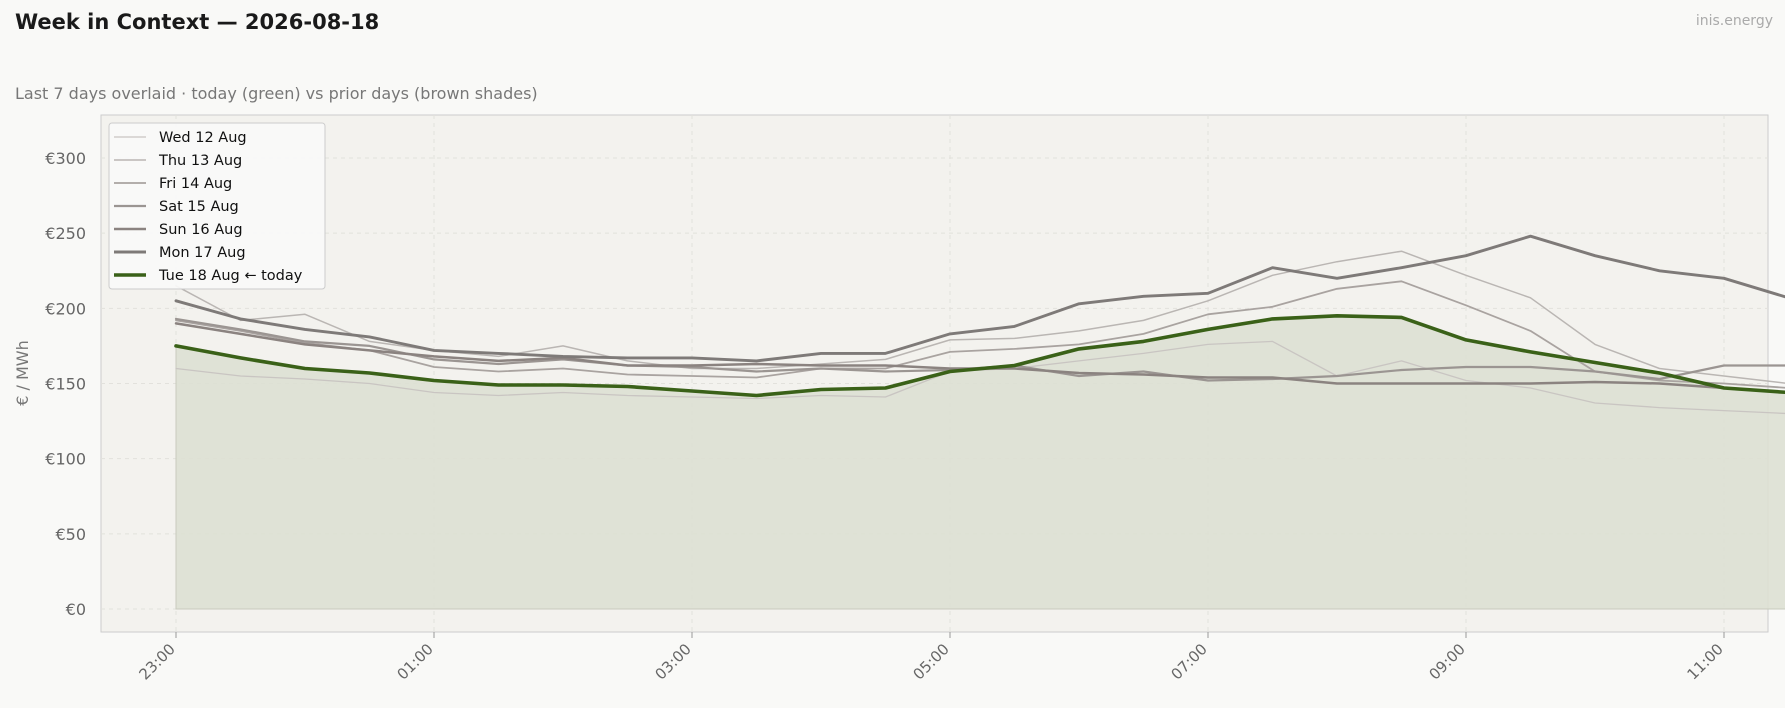  I want to click on x-tick-label: 23:00, so click(157, 661).